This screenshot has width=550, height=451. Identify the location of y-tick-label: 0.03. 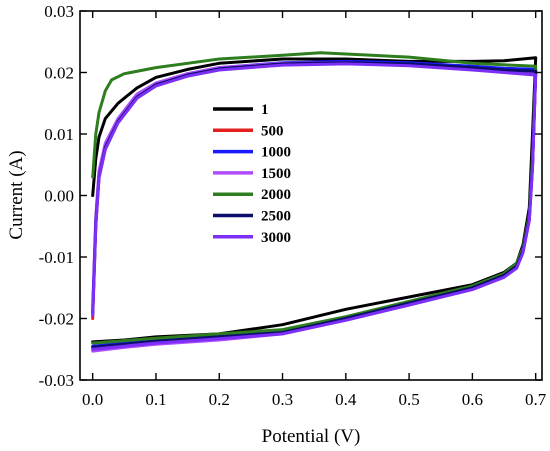
(59, 11).